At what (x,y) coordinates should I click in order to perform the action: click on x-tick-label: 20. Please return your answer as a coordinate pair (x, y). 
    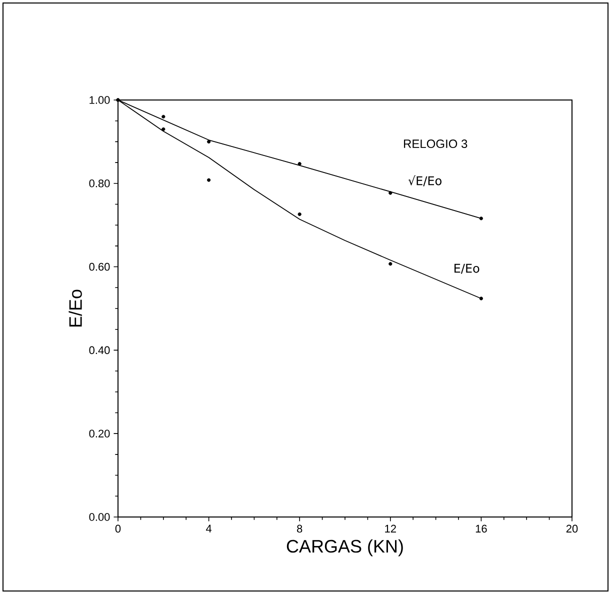
    Looking at the image, I should click on (572, 528).